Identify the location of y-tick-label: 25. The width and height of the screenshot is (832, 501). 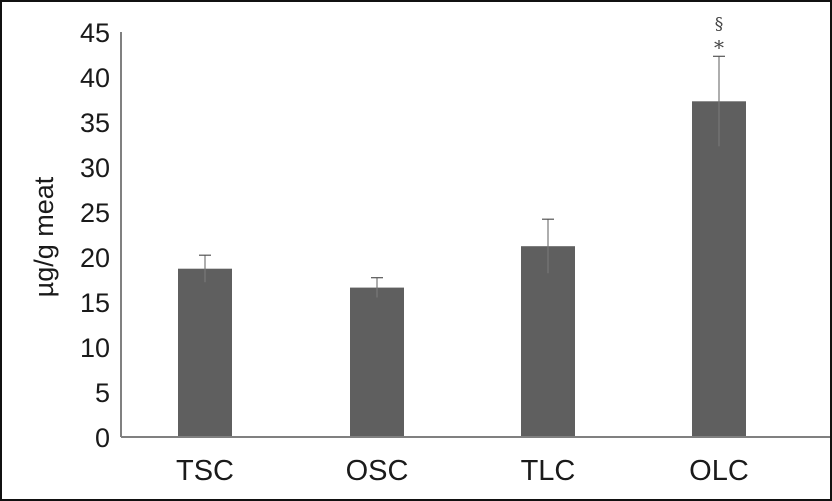
(95, 213).